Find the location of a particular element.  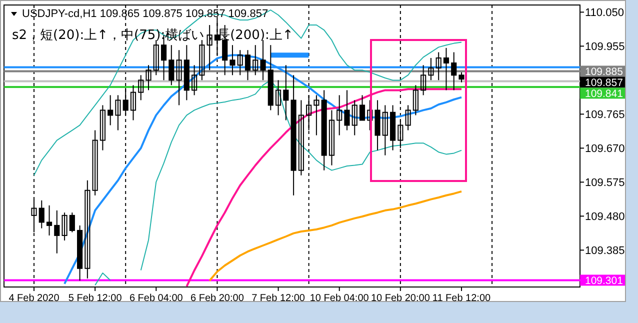

xtick-label: 11 Feb 12:00 is located at coordinates (461, 298).